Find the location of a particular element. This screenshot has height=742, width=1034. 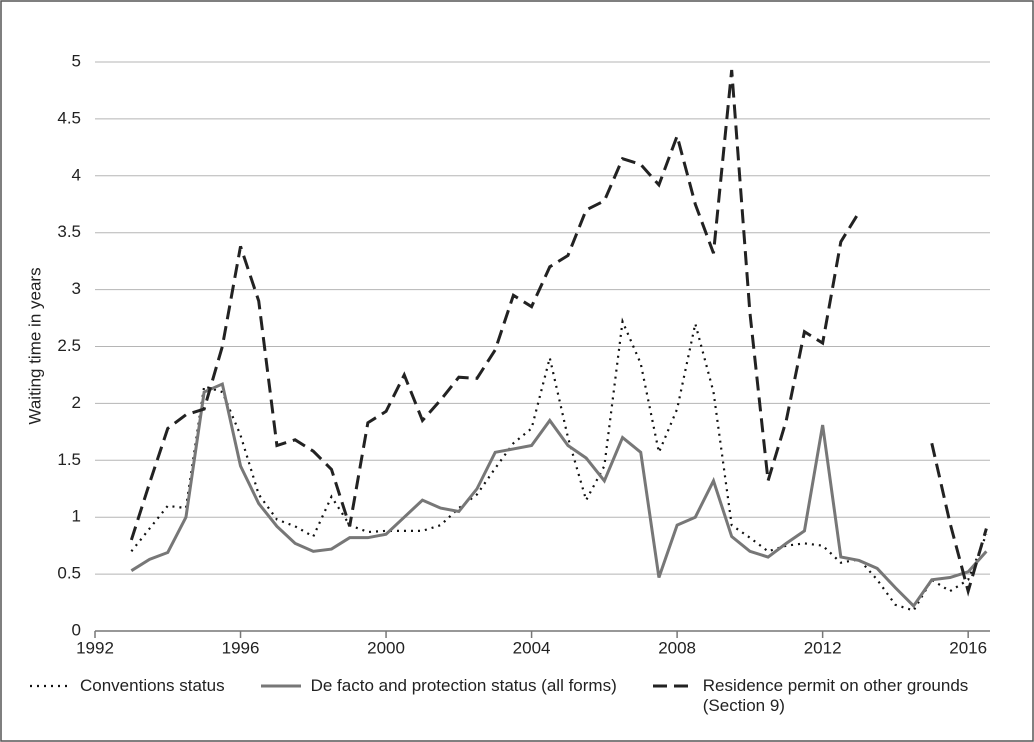

legend-label: Conventions status is located at coordinates (152, 685).